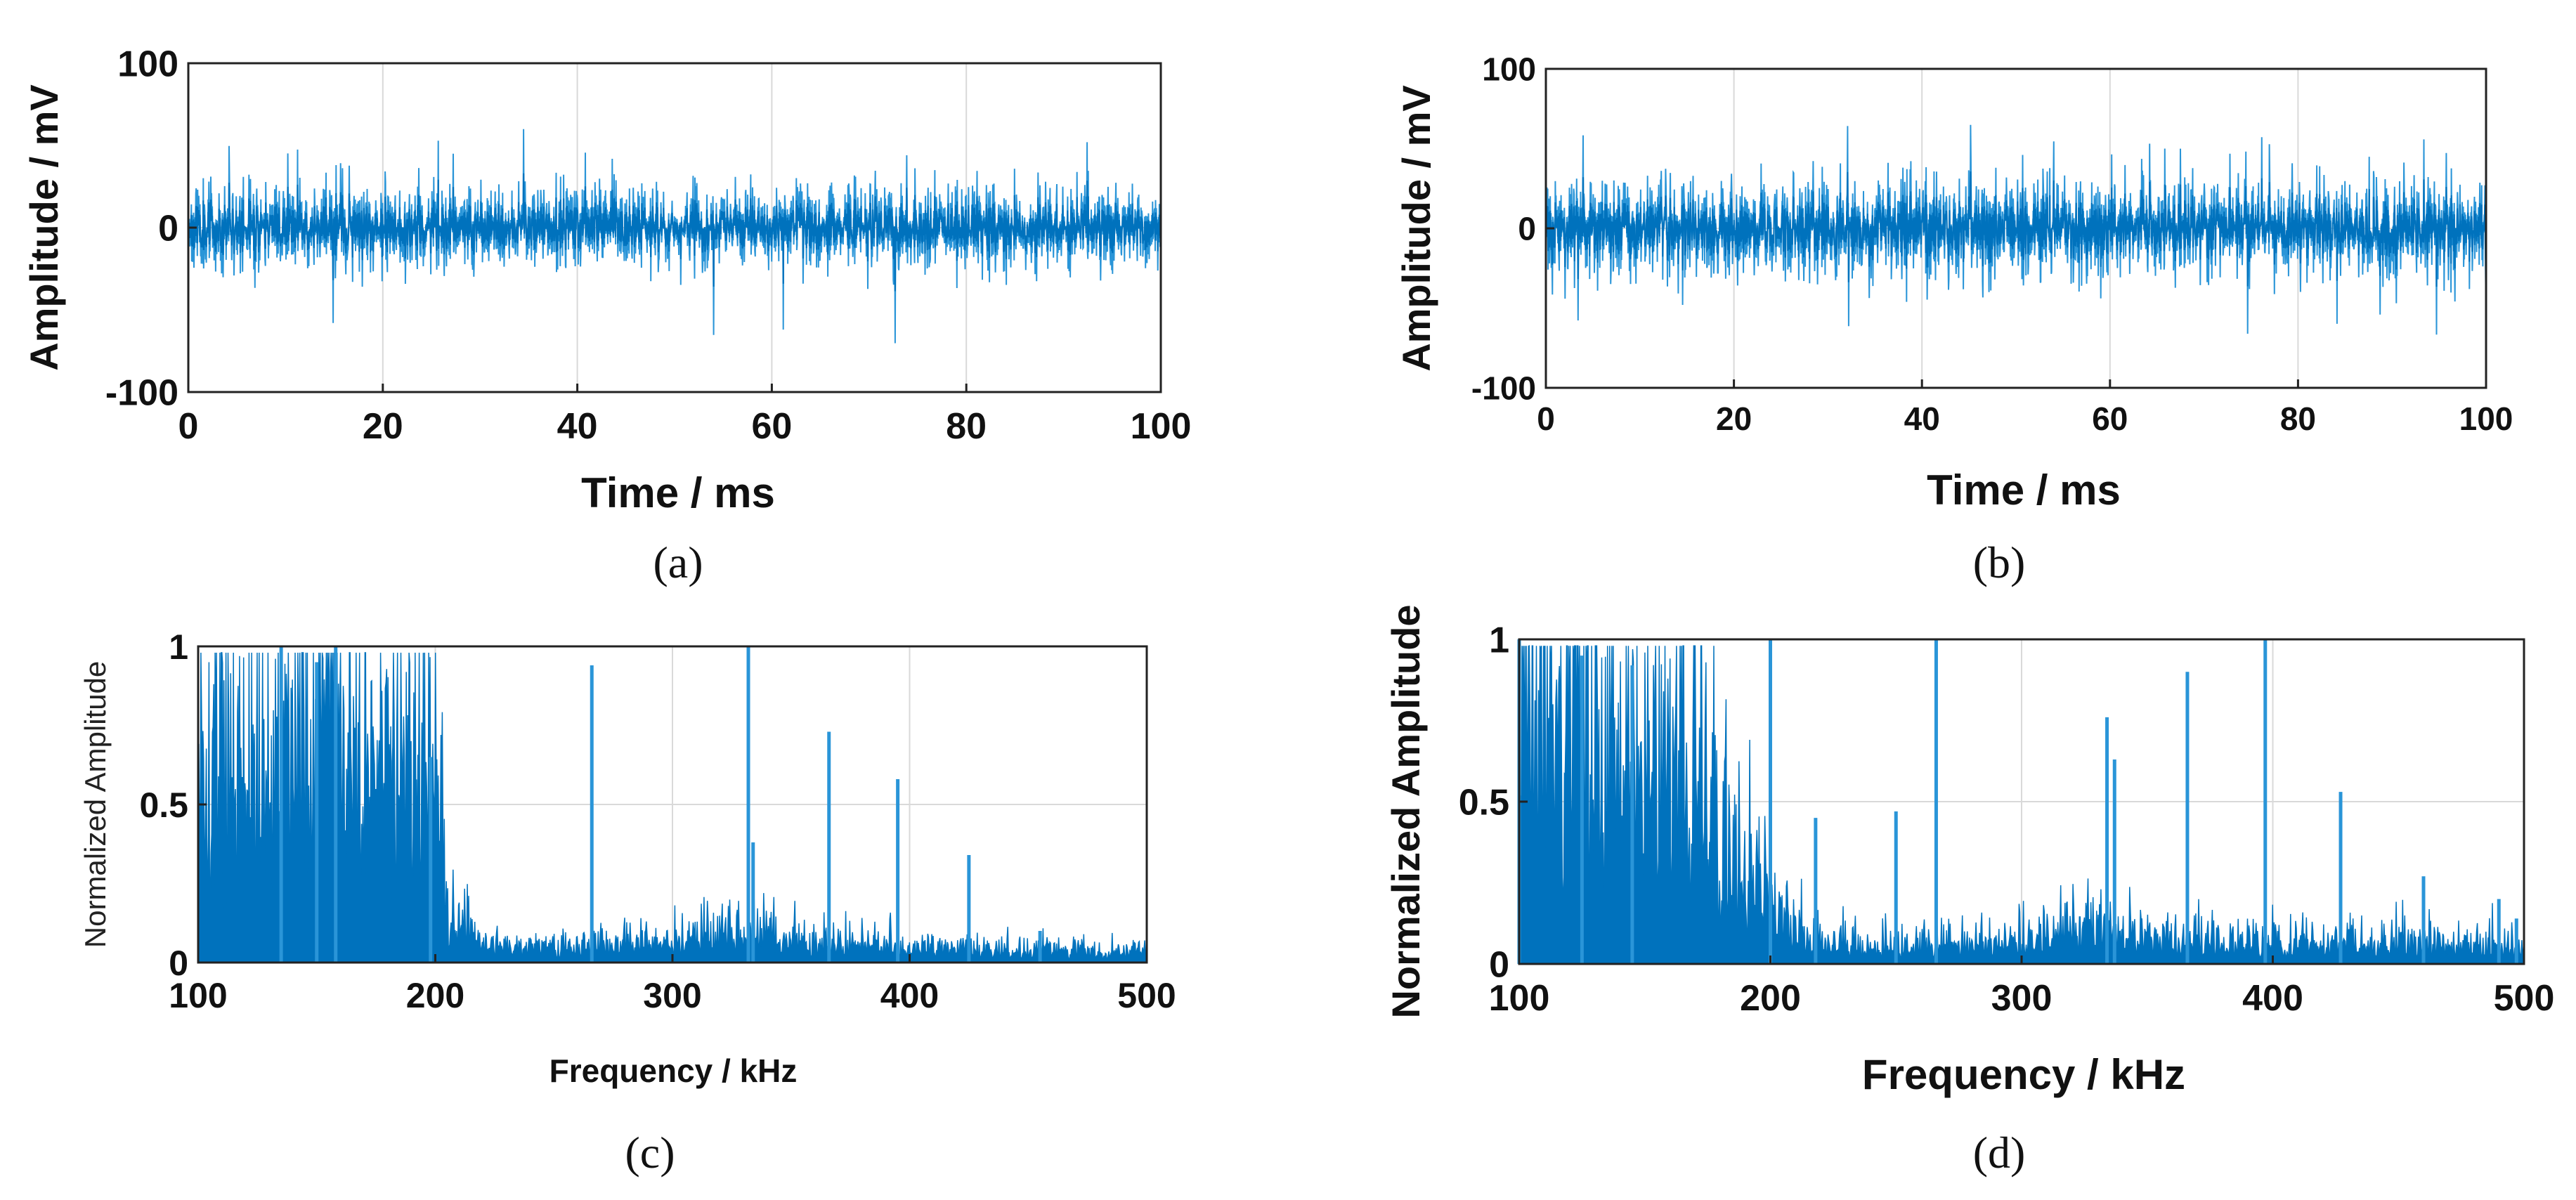 The image size is (2576, 1200). I want to click on ylabel-b: Amplitude / mV, so click(1416, 228).